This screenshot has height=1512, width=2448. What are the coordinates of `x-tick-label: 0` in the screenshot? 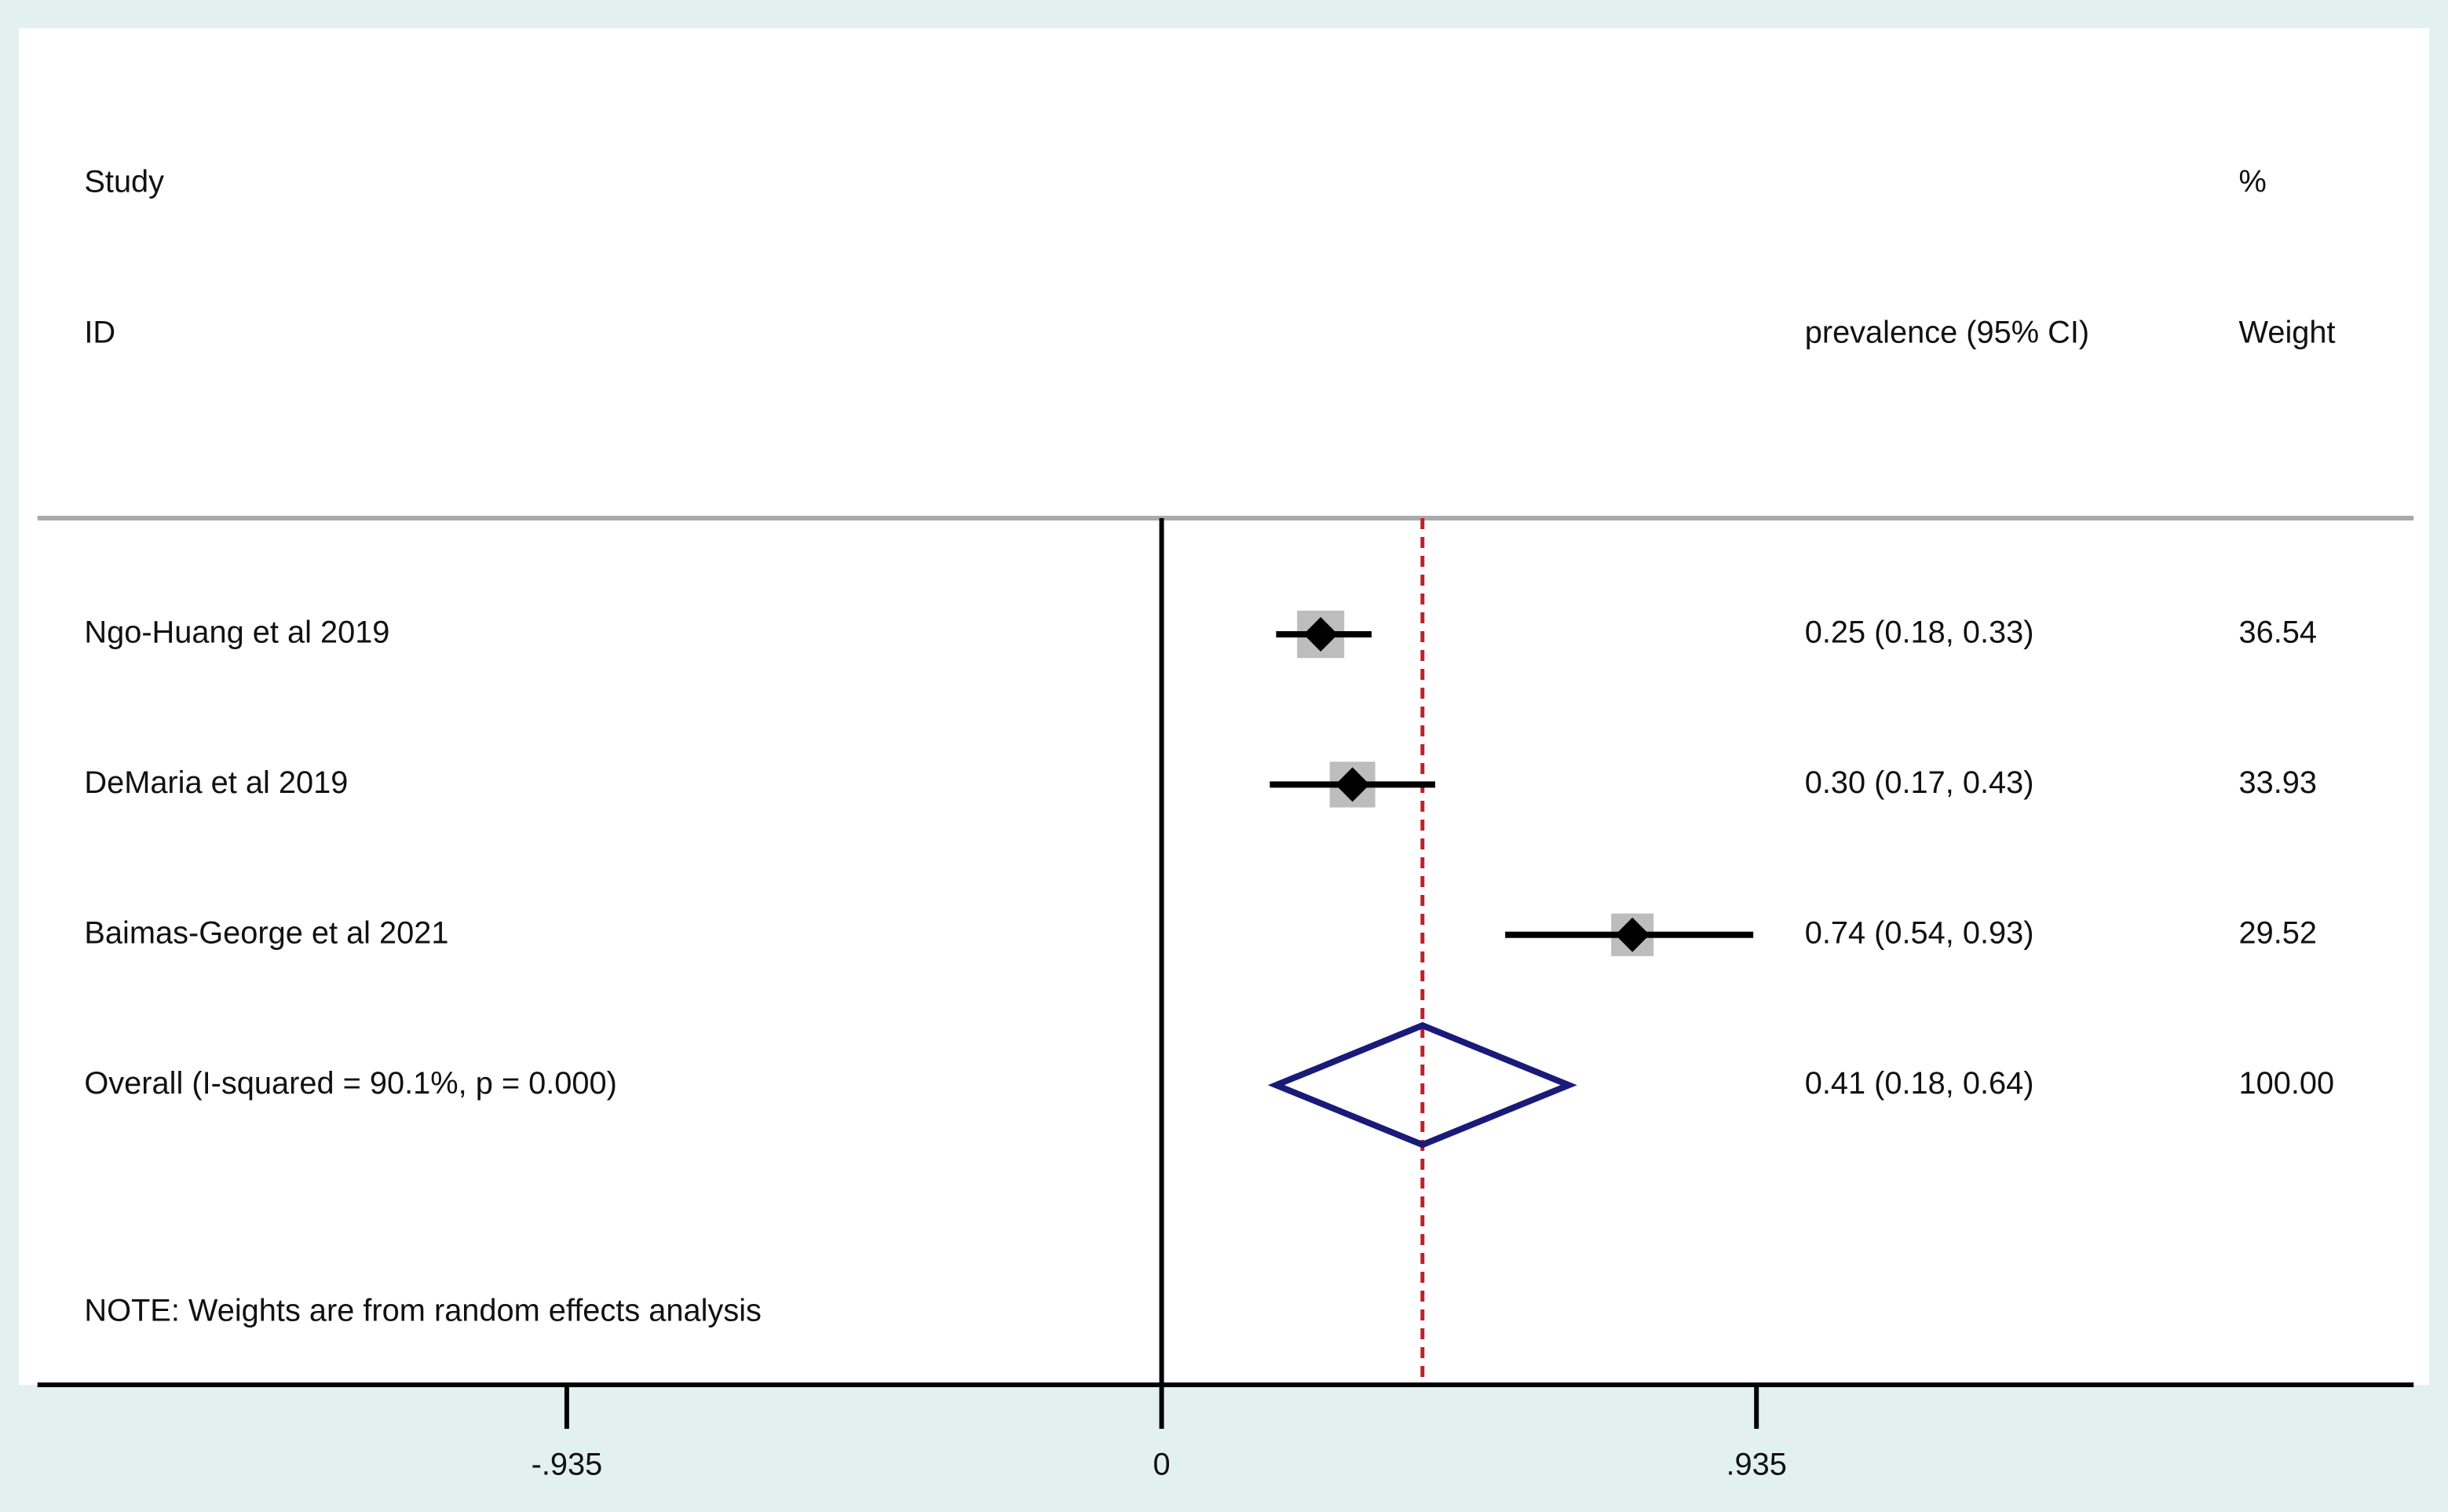 It's located at (1161, 1464).